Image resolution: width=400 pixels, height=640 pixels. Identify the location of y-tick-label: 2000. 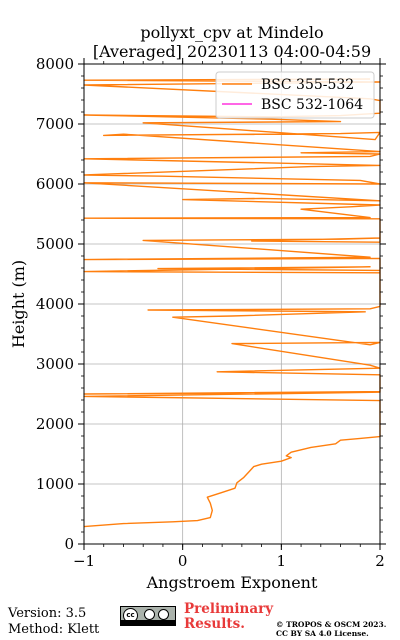
(55, 424).